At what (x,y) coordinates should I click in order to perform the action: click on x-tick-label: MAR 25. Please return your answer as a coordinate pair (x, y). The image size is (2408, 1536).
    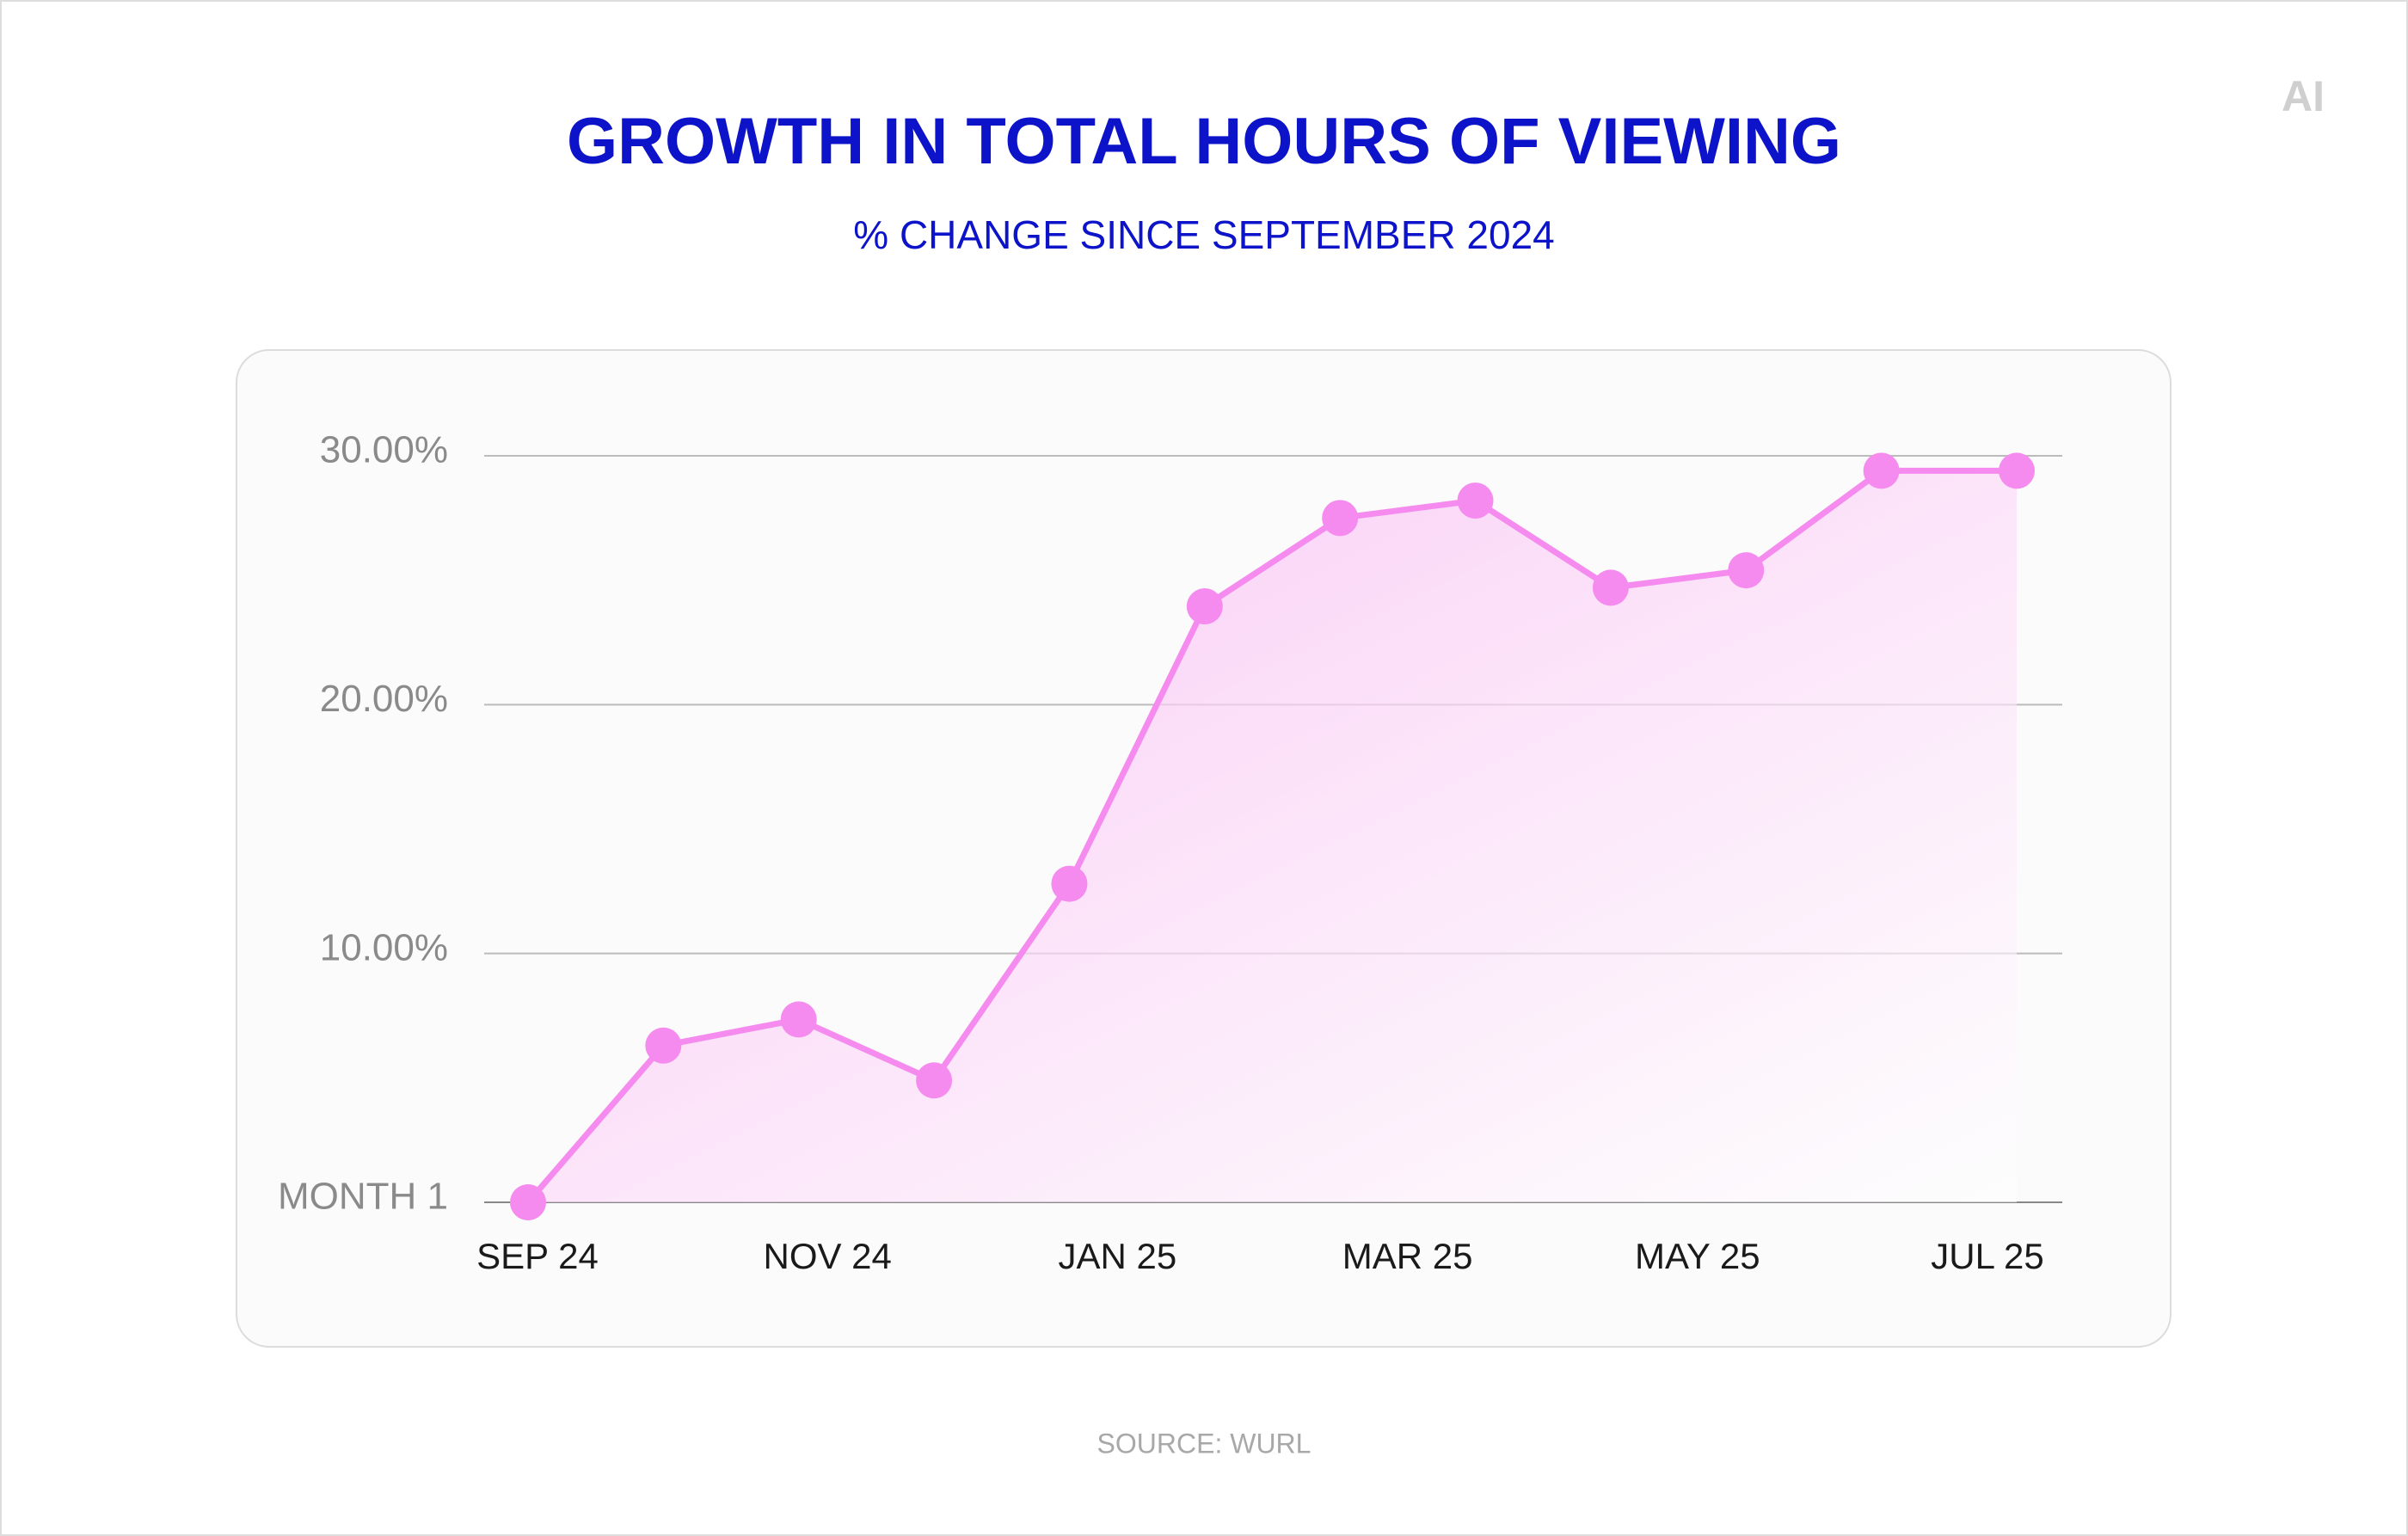
    Looking at the image, I should click on (1407, 1256).